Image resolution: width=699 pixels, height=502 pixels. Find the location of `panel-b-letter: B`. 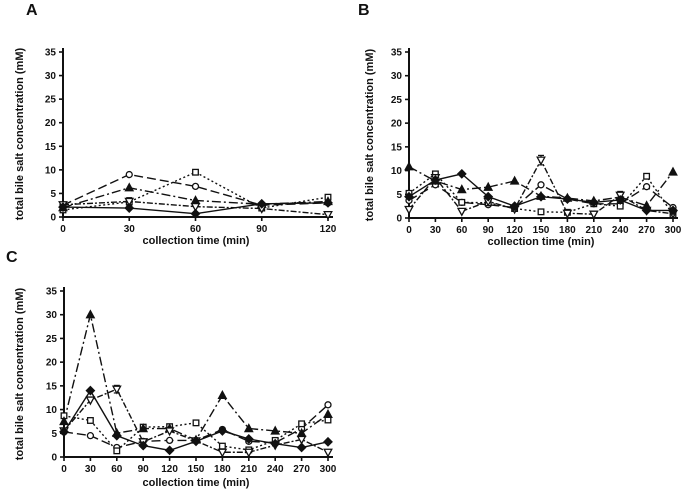

panel-b-letter: B is located at coordinates (364, 10).